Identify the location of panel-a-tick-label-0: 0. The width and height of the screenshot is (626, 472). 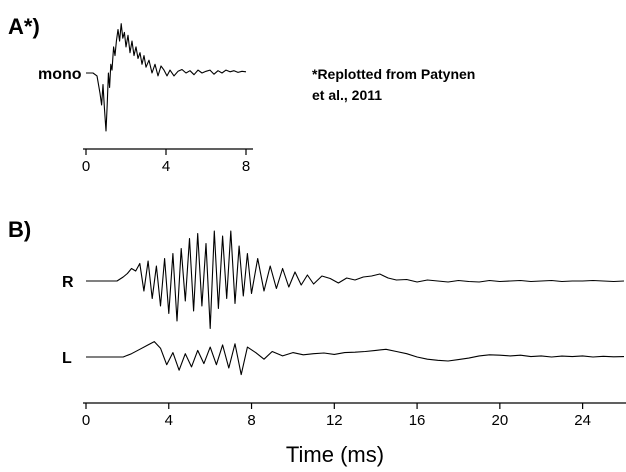
(86, 166).